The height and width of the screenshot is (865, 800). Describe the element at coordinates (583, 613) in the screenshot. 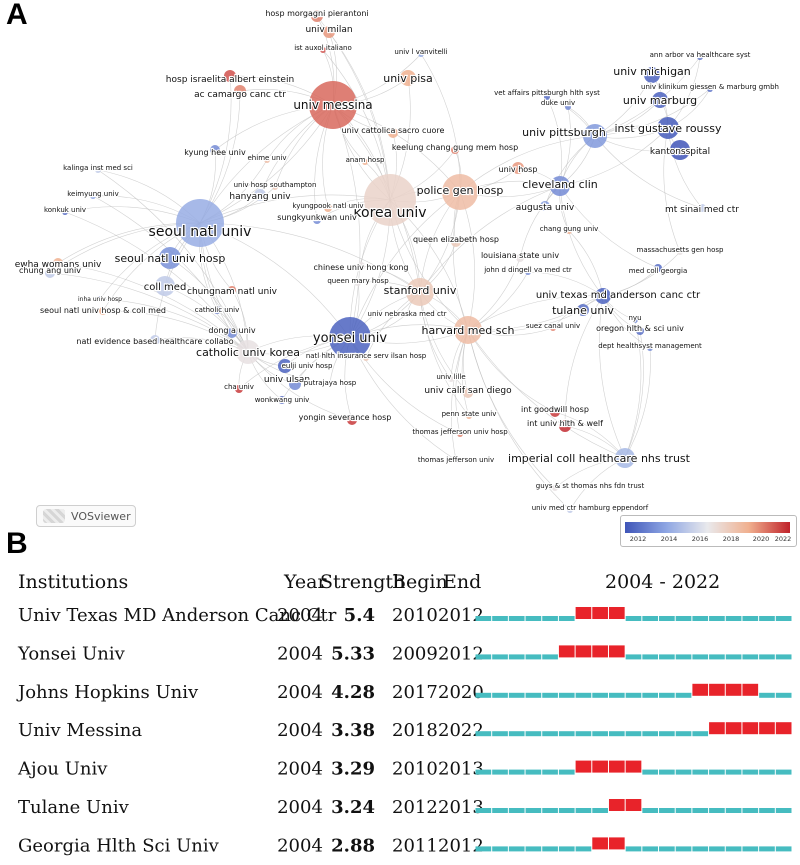

I see `burst-segment` at that location.